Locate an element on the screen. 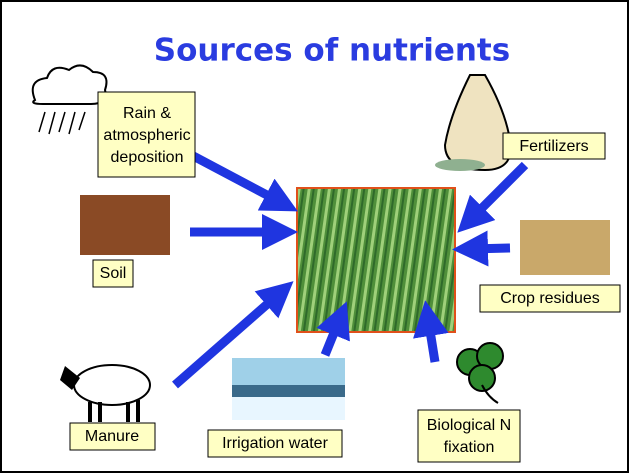 This screenshot has height=473, width=629. label-text: Crop residues is located at coordinates (550, 298).